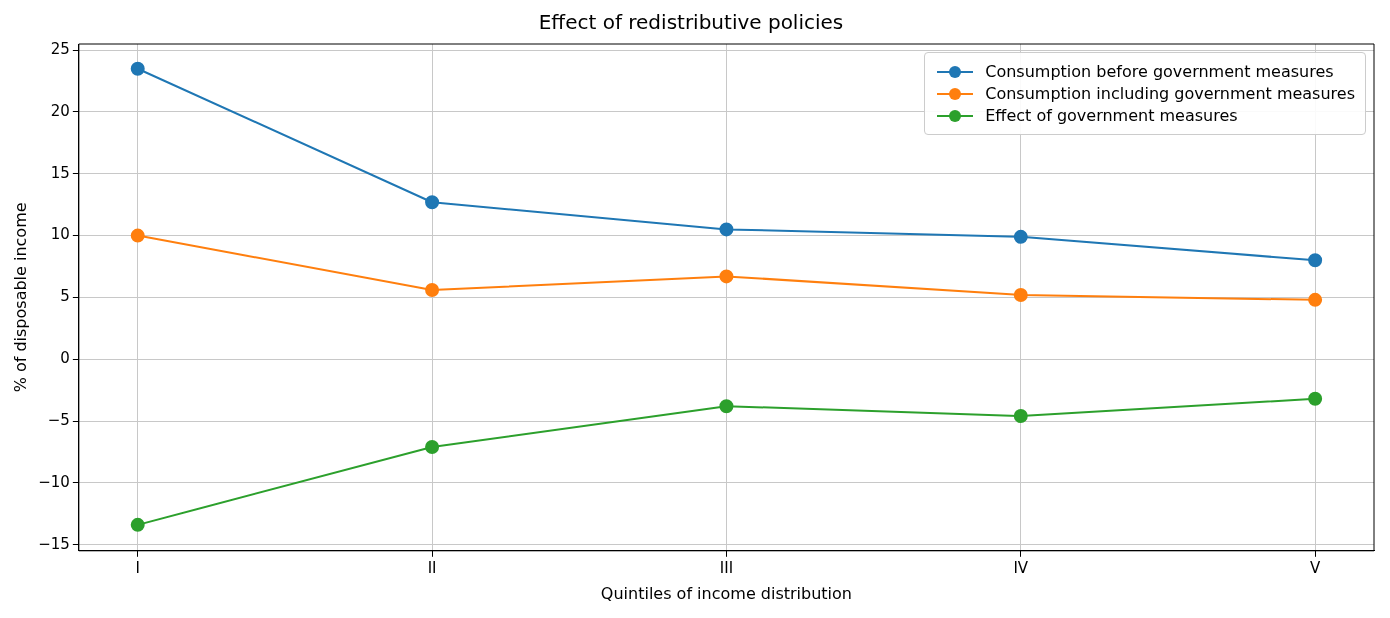 This screenshot has width=1390, height=618. What do you see at coordinates (60, 49) in the screenshot?
I see `y-tick-label: 25` at bounding box center [60, 49].